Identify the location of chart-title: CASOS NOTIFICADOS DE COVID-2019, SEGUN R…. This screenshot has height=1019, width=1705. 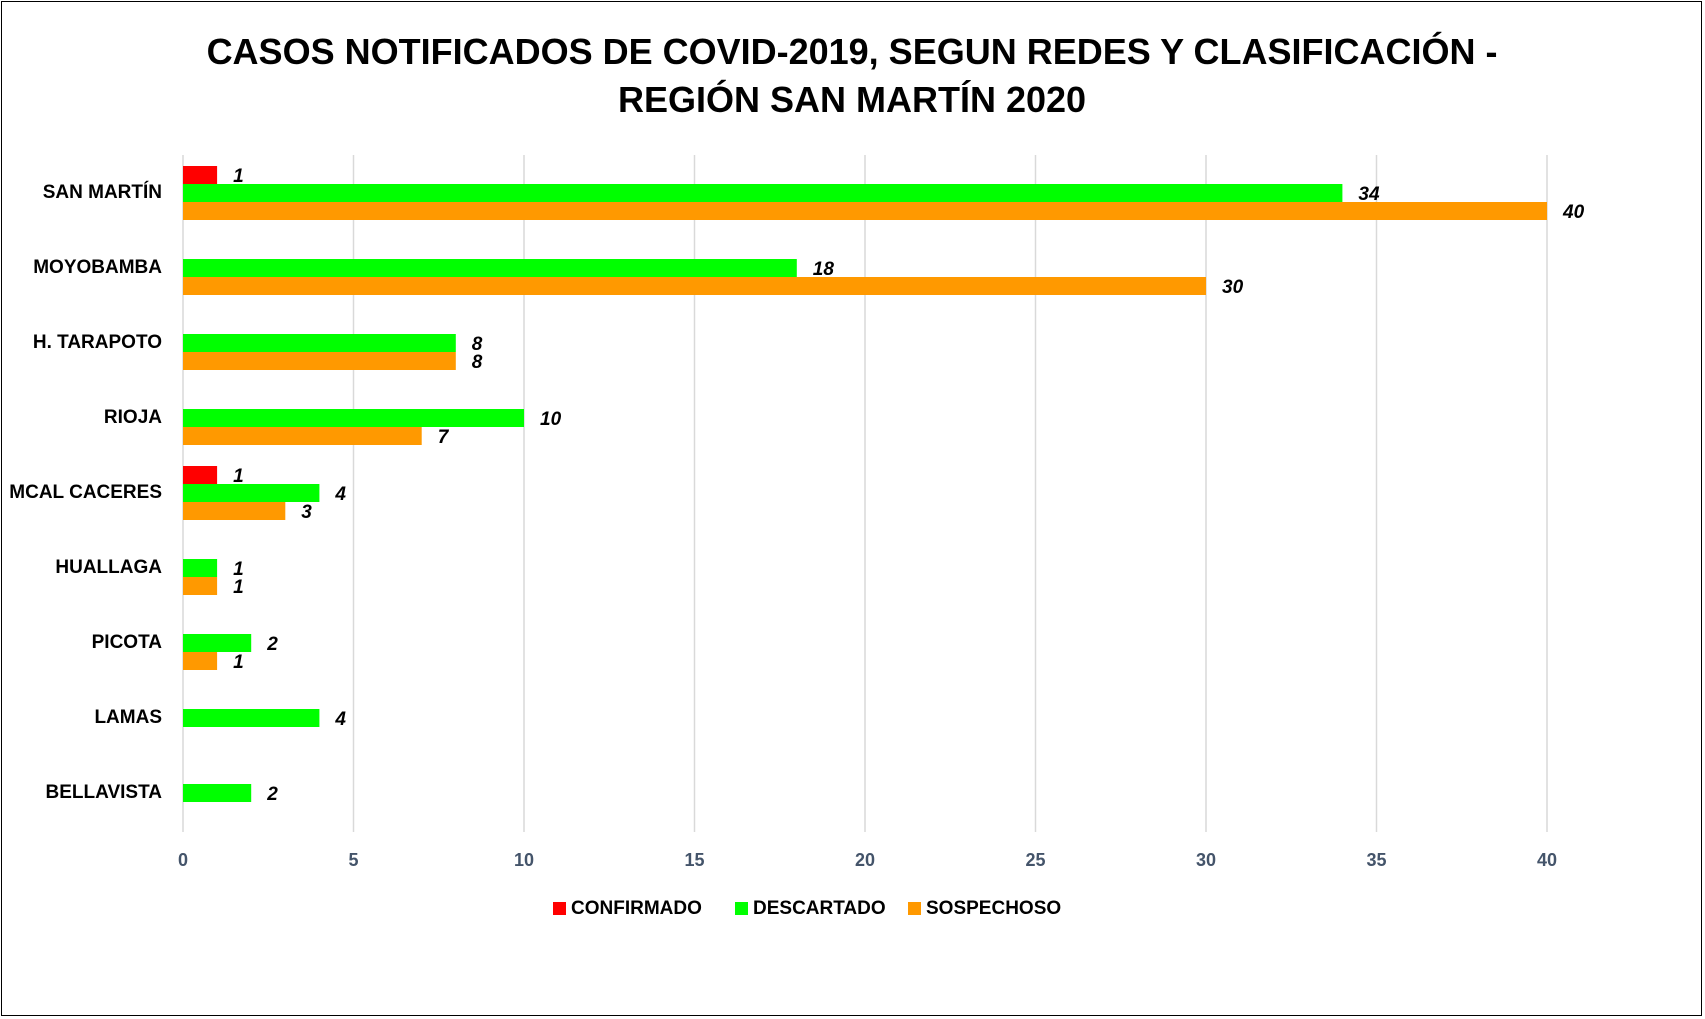
(852, 75).